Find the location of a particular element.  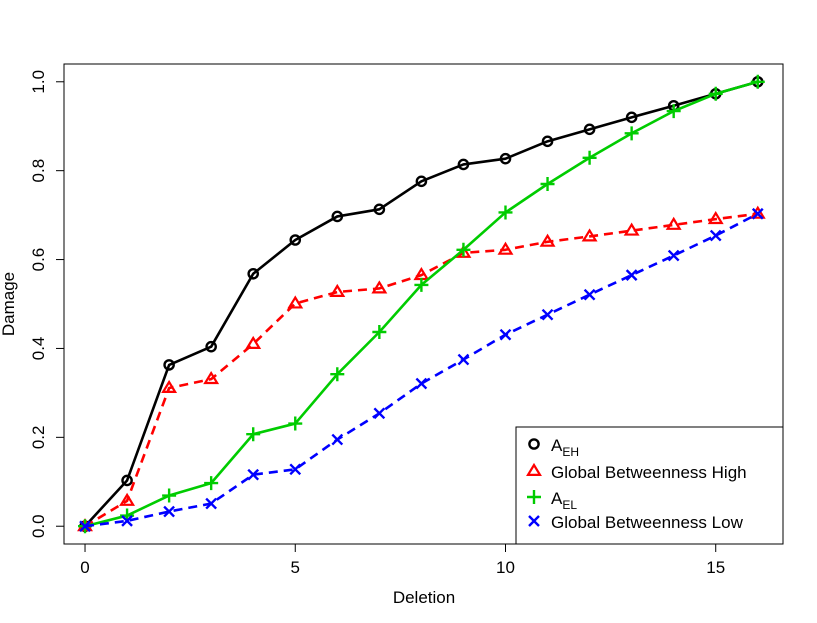

legend-marker-AEH is located at coordinates (534, 444).